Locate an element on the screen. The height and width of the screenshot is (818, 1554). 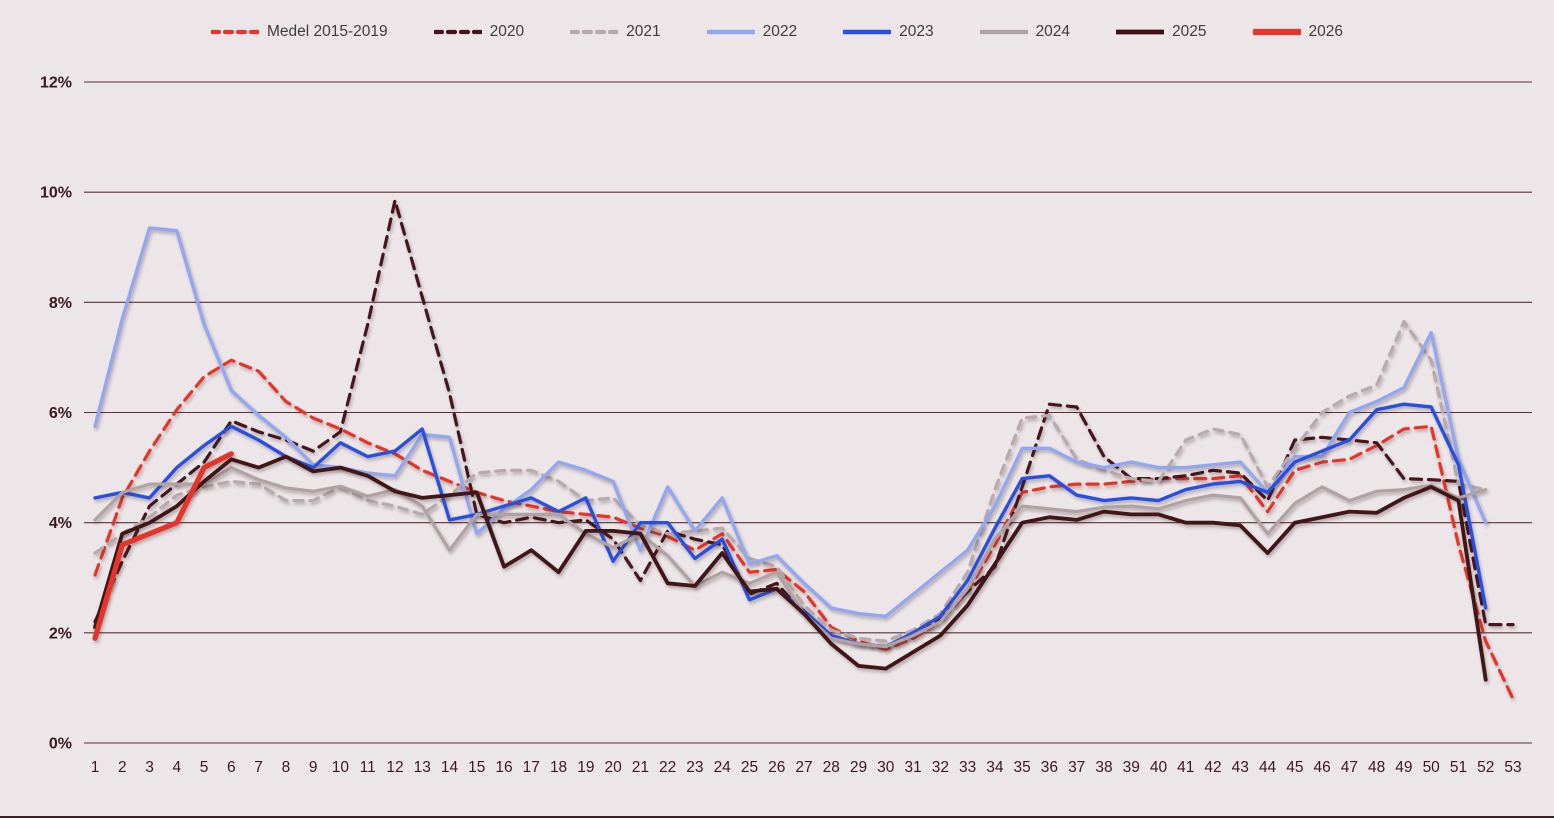
y-axis-label: 6% is located at coordinates (60, 413).